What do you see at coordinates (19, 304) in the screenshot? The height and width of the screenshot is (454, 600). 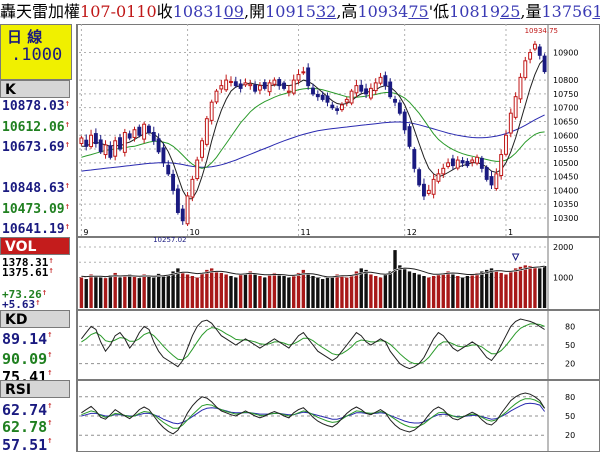 I see `vol-value-text: +5.63` at bounding box center [19, 304].